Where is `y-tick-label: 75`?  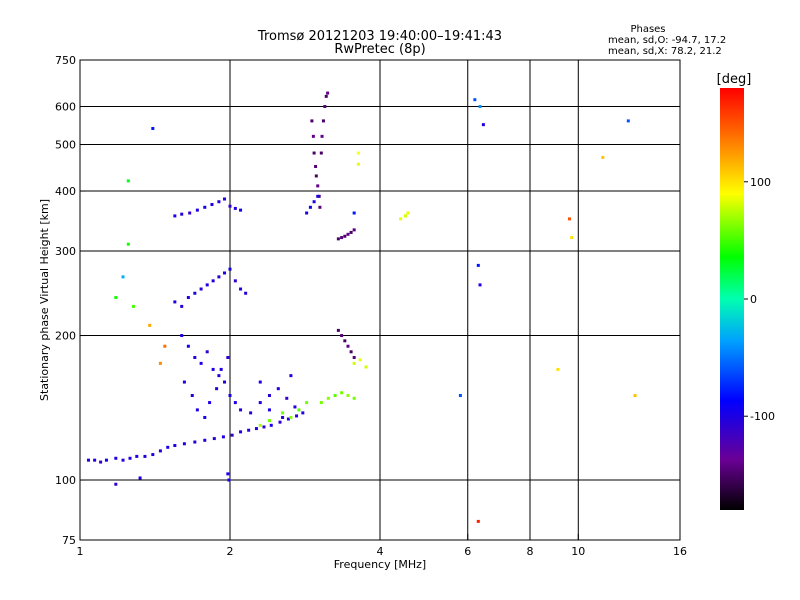
y-tick-label: 75 is located at coordinates (69, 540).